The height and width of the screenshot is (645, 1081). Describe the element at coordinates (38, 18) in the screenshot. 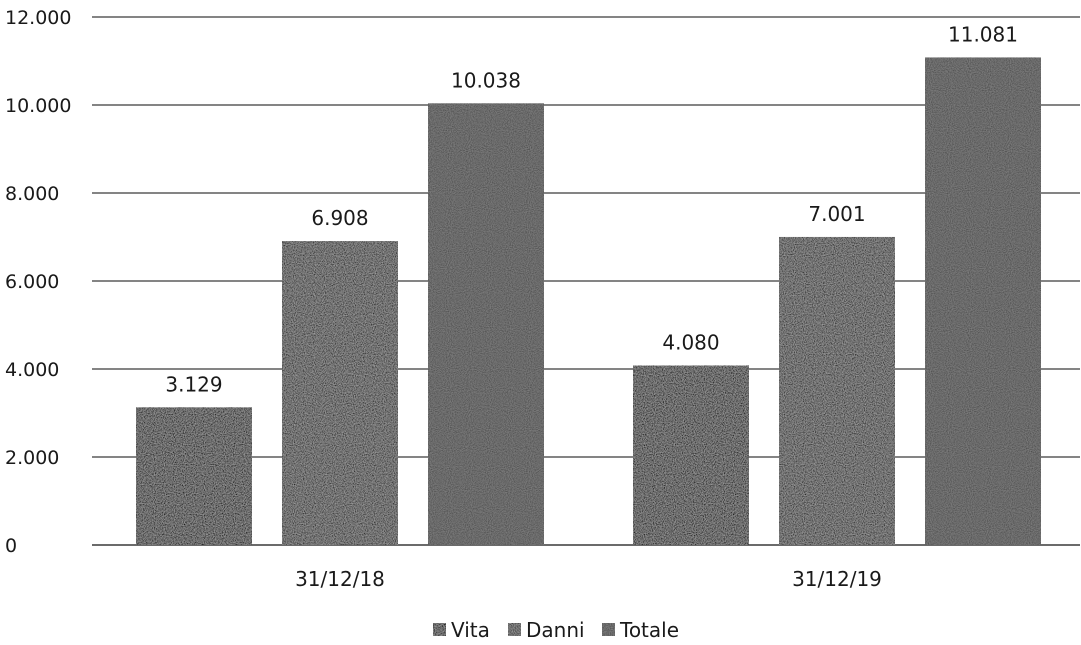

I see `y-tick-label: 12.000` at that location.